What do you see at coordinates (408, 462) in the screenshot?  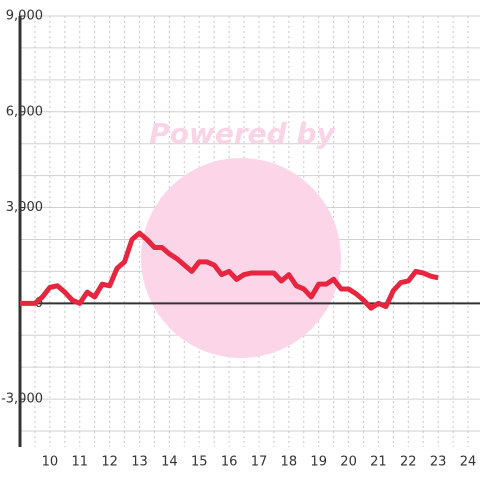 I see `x-tick-label: 22` at bounding box center [408, 462].